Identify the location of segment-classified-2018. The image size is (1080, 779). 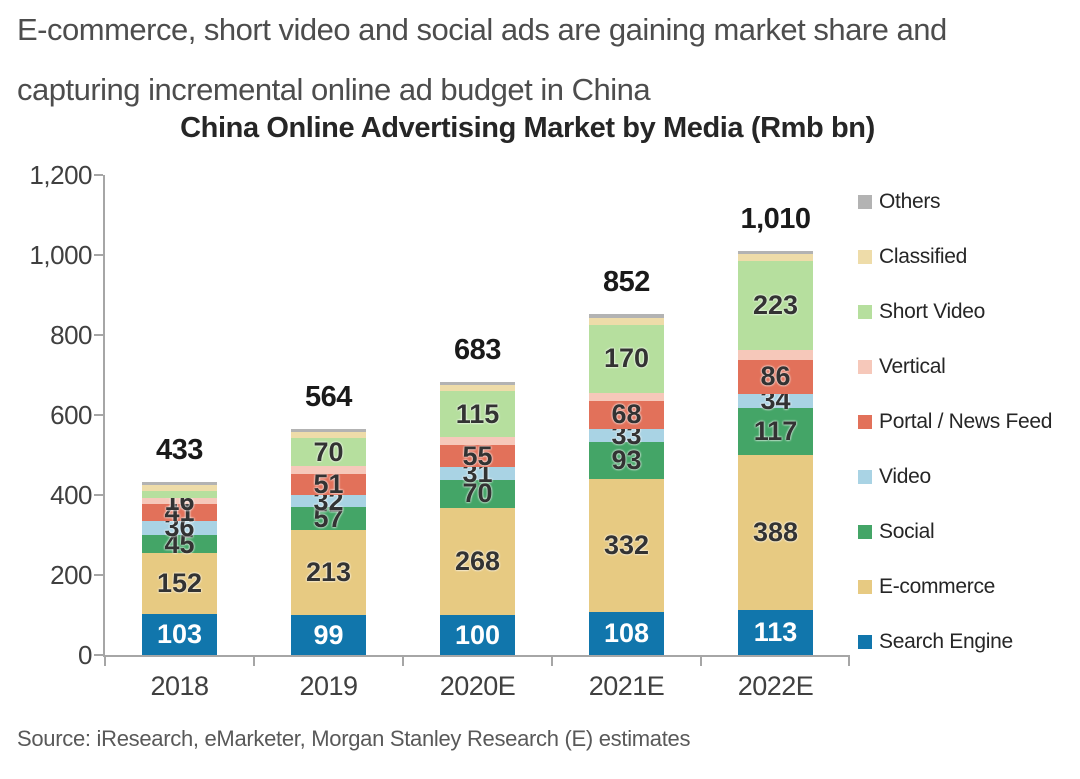
(179, 488).